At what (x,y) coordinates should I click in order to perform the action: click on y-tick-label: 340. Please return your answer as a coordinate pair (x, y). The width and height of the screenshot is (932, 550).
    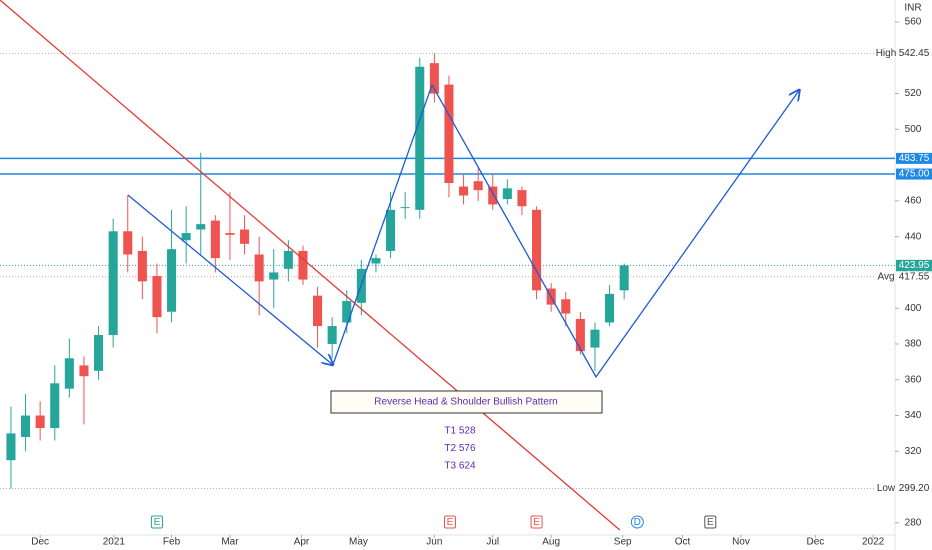
    Looking at the image, I should click on (913, 415).